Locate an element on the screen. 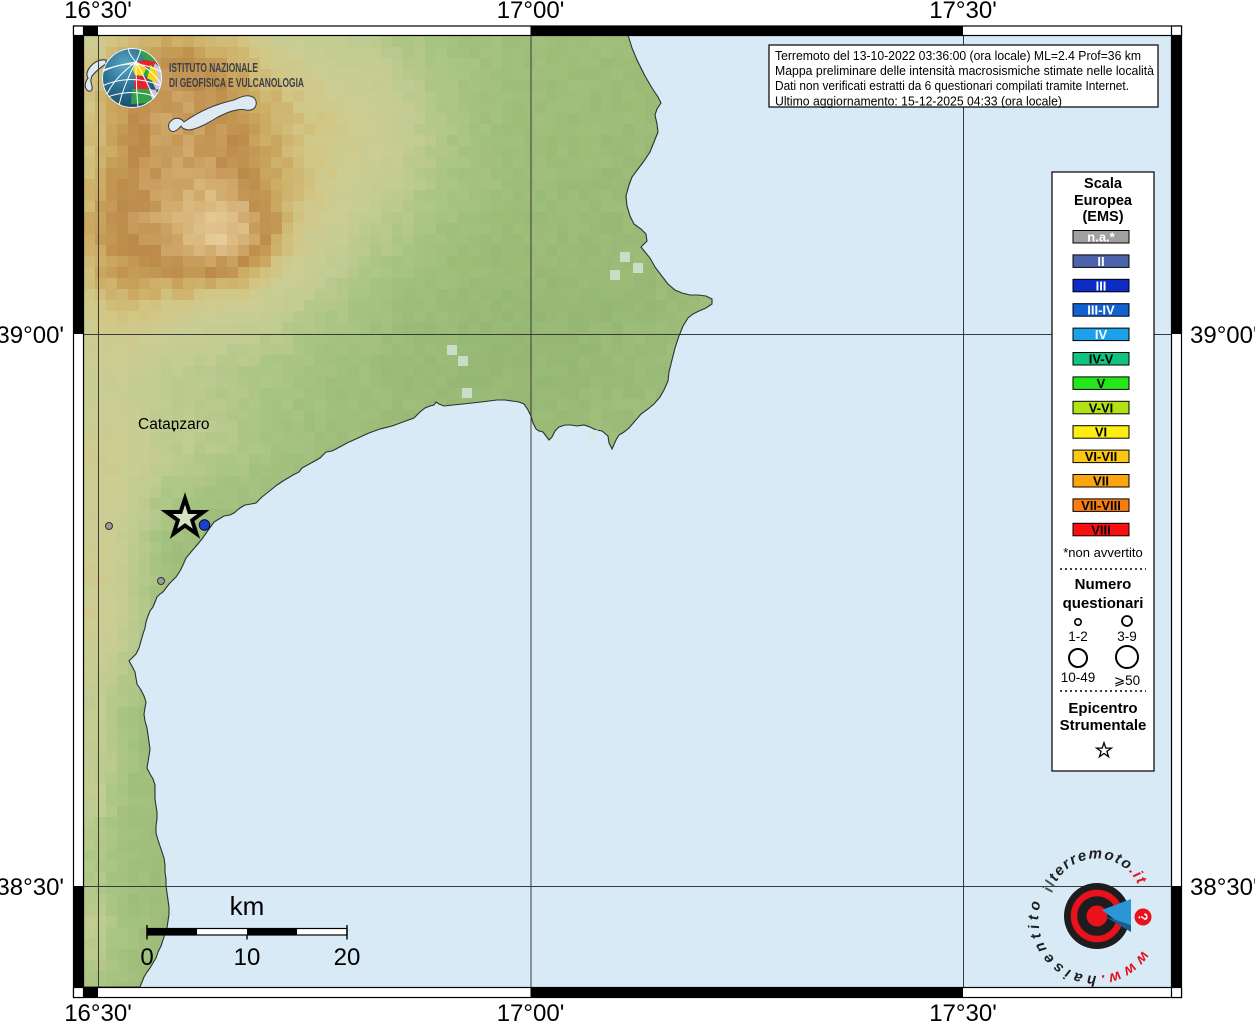  svg-text: (EMS) is located at coordinates (1102, 217).